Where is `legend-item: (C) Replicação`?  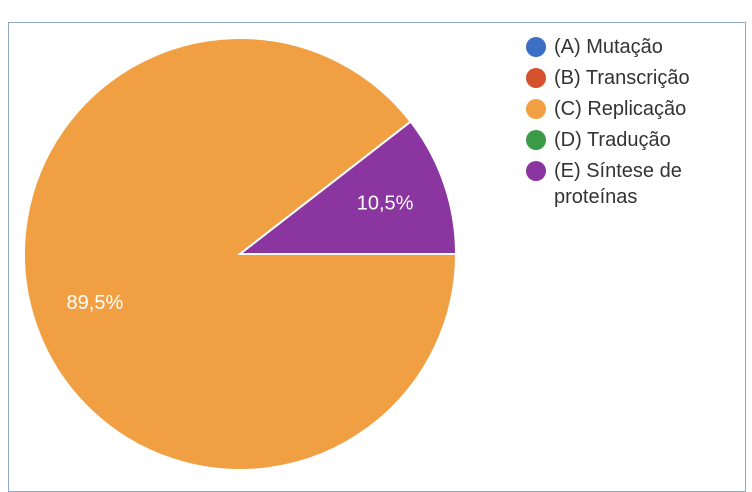 legend-item: (C) Replicação is located at coordinates (636, 109).